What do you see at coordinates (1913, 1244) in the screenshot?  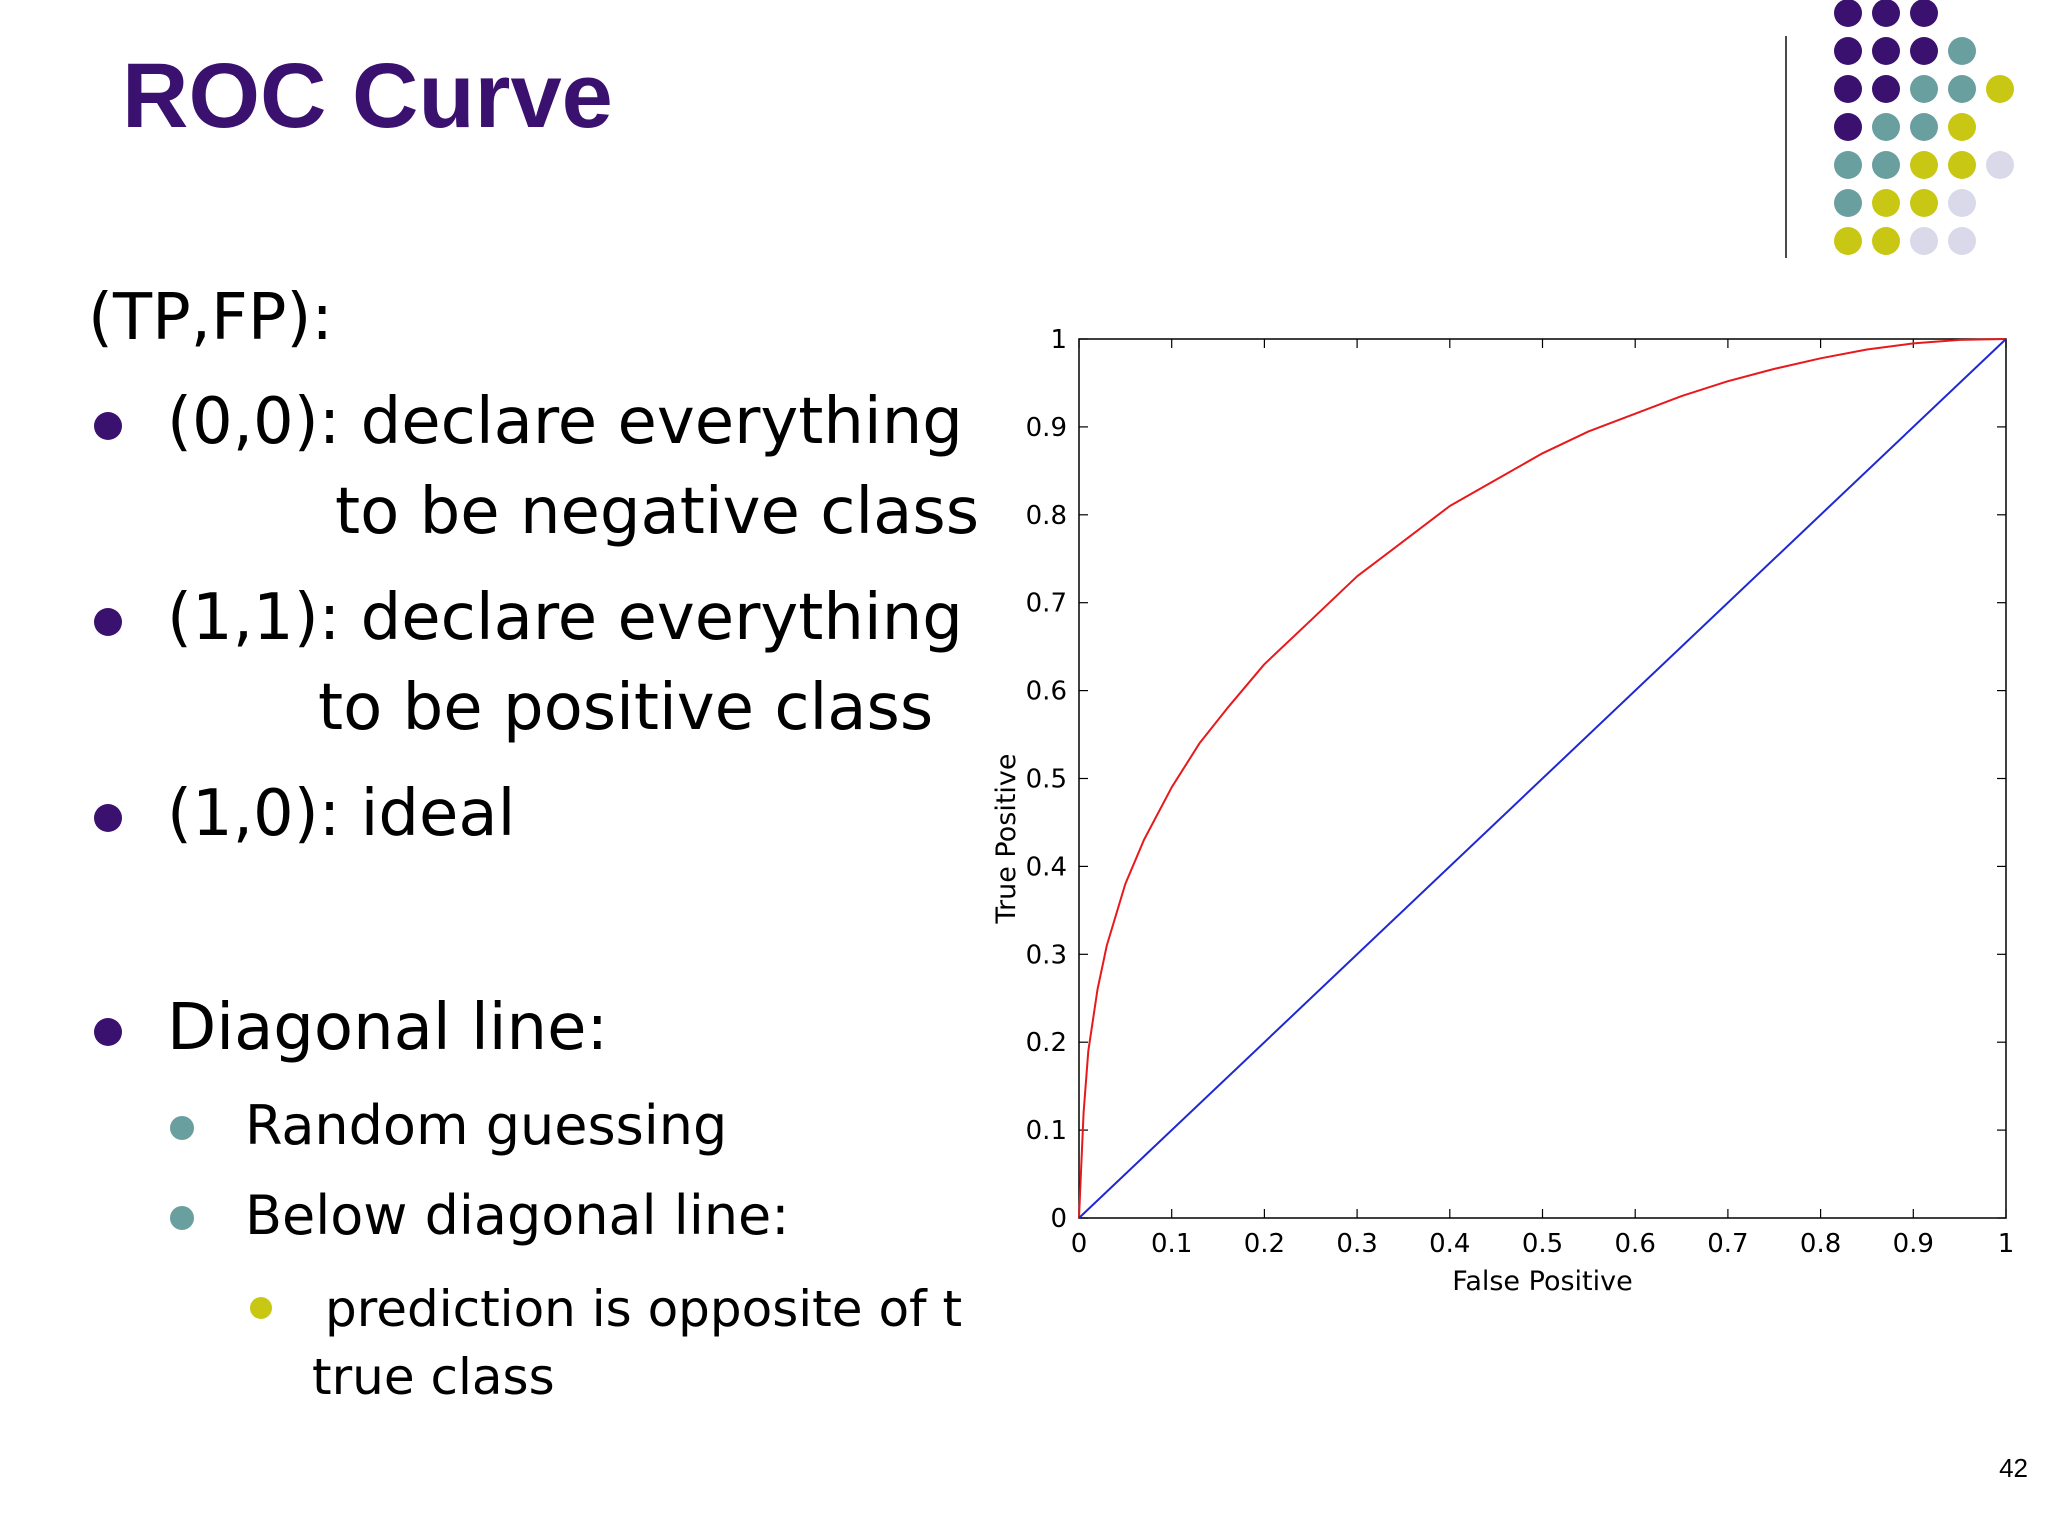 I see `x-tick-label: 0.9` at bounding box center [1913, 1244].